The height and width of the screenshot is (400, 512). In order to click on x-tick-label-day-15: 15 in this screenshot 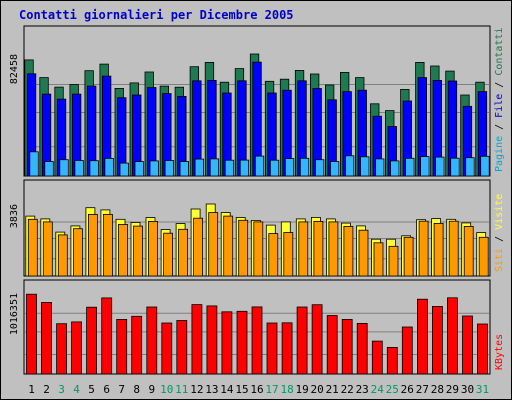, I will do `click(241, 389)`.